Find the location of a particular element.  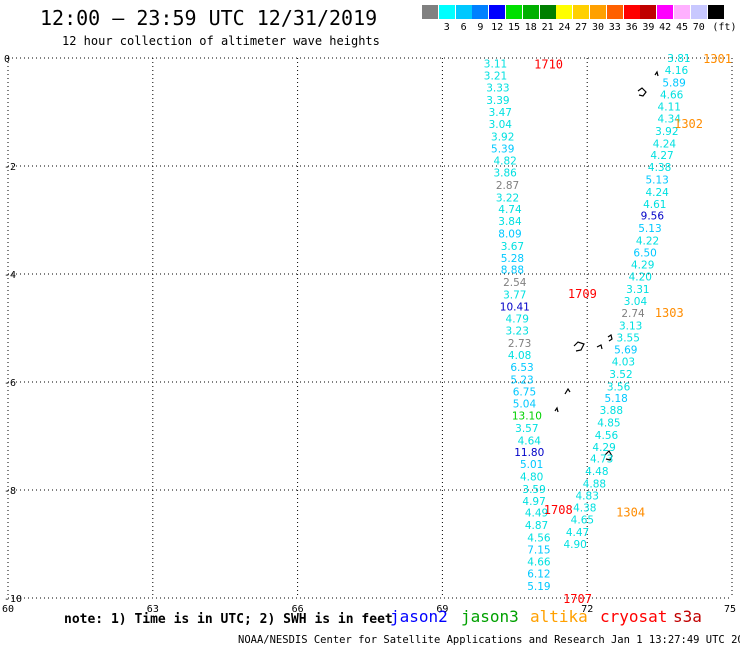

wave-height-reading: 4.88 is located at coordinates (594, 485).